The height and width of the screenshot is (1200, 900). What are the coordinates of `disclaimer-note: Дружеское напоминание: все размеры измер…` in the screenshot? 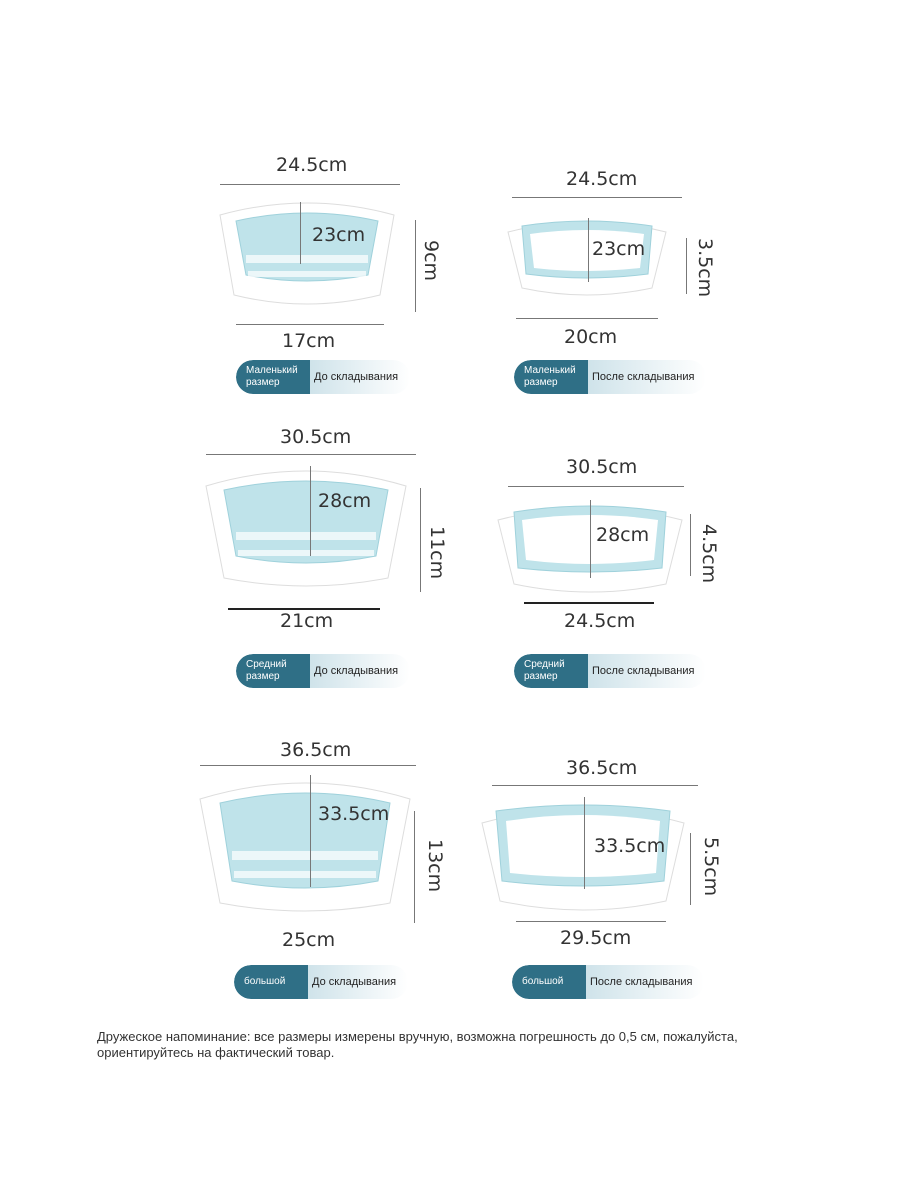 It's located at (417, 1044).